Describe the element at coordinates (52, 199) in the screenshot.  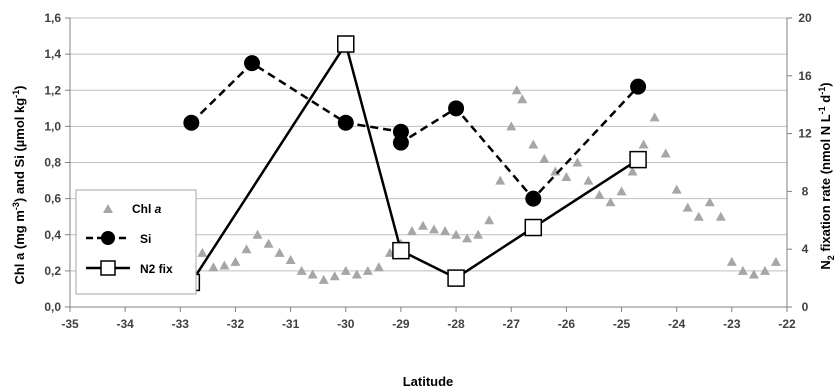
I see `y-tick-label: 0,6` at that location.